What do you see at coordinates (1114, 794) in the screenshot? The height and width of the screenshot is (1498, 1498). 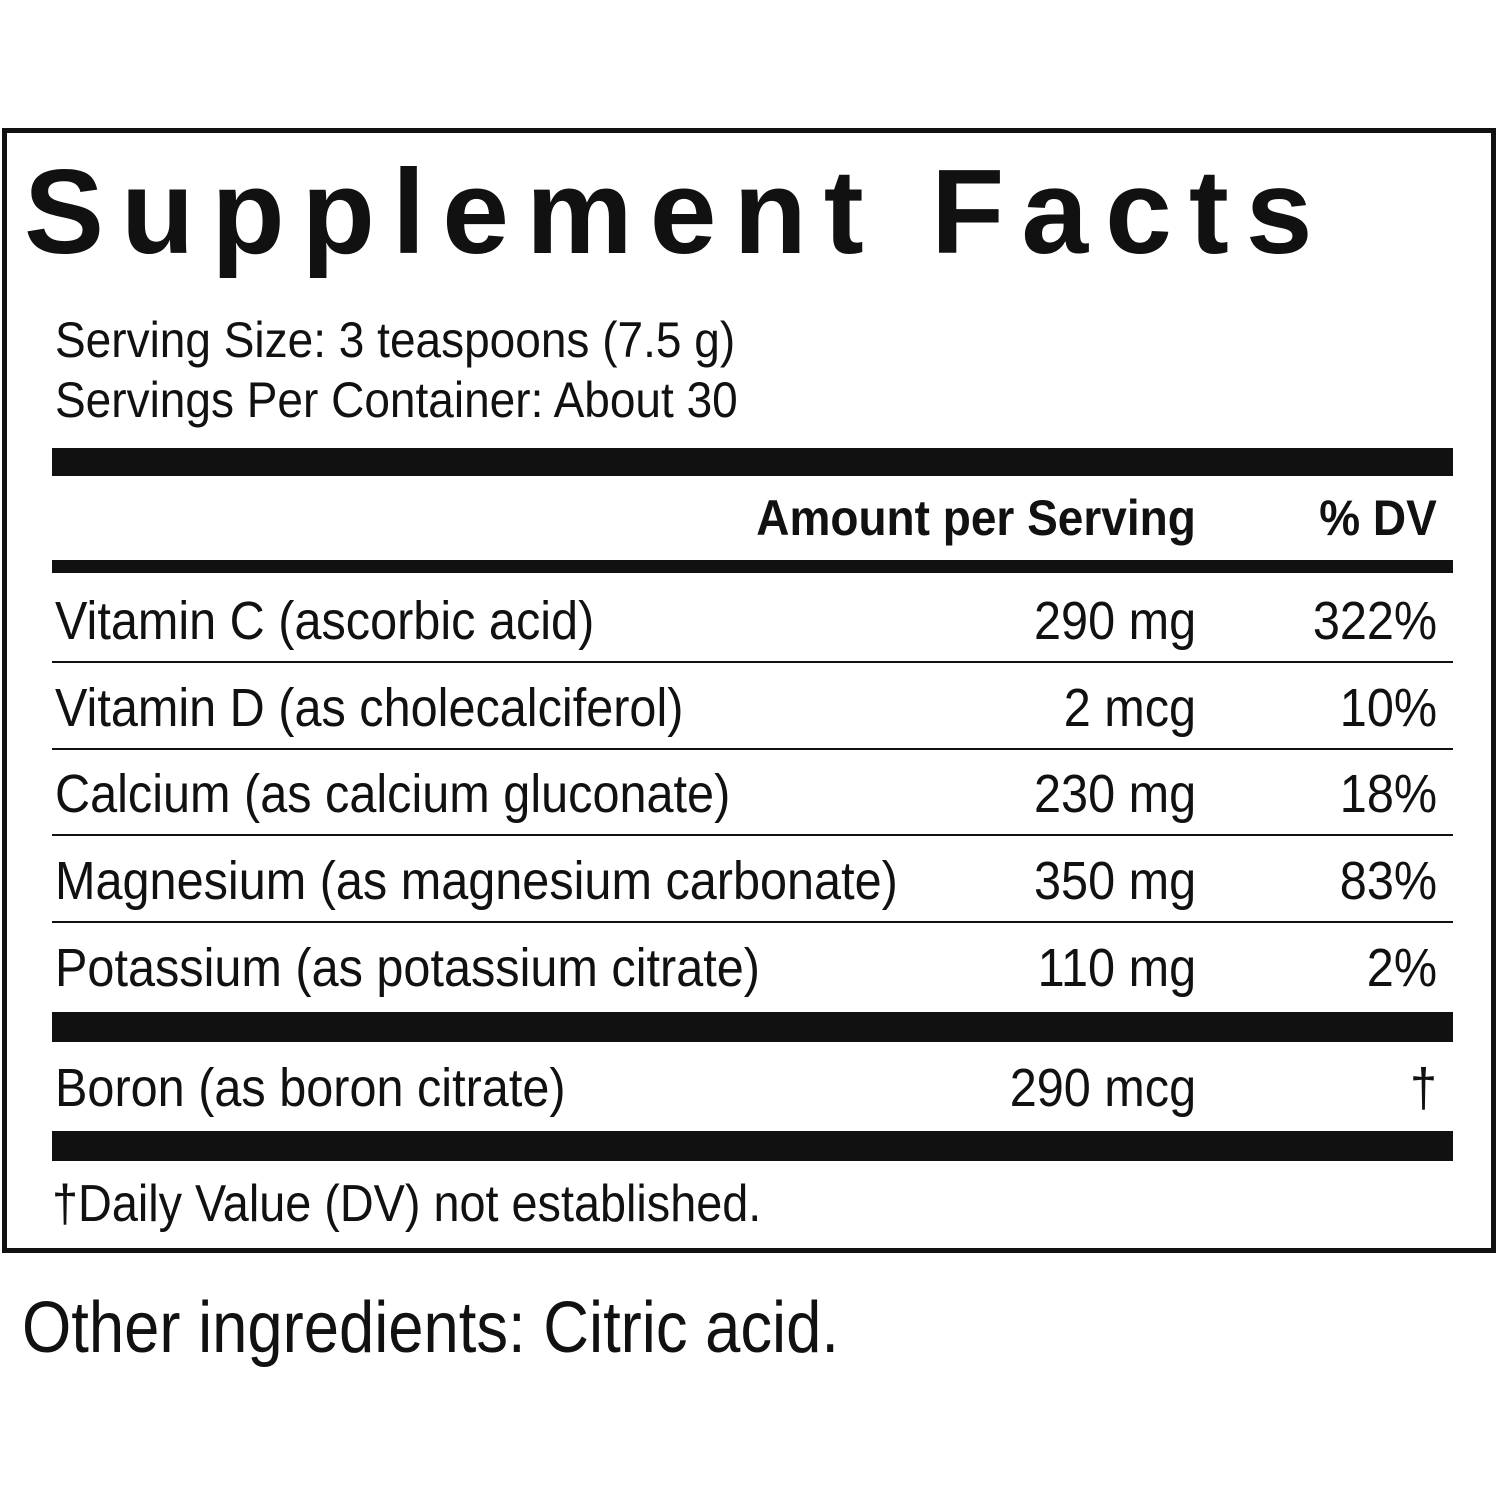 I see `nutrient-amount: 230 mg` at bounding box center [1114, 794].